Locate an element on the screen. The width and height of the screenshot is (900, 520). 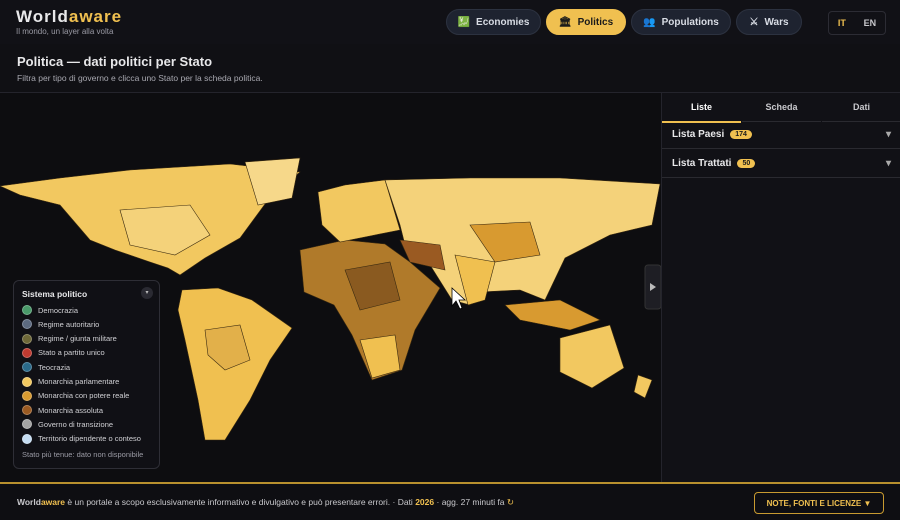
legend-label: Stato a partito unico is located at coordinates (71, 353).